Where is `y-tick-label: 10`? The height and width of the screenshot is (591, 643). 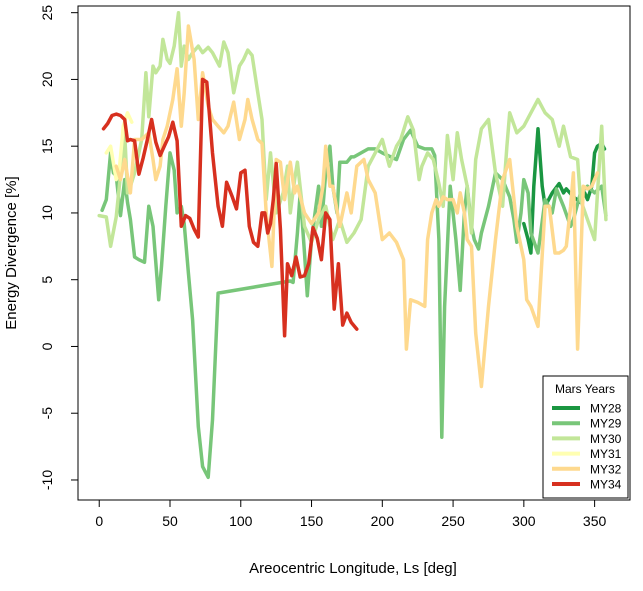 y-tick-label: 10 is located at coordinates (47, 213).